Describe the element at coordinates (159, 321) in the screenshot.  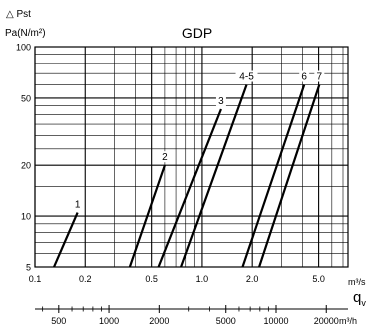
I see `x2-tick-label: 2000` at that location.